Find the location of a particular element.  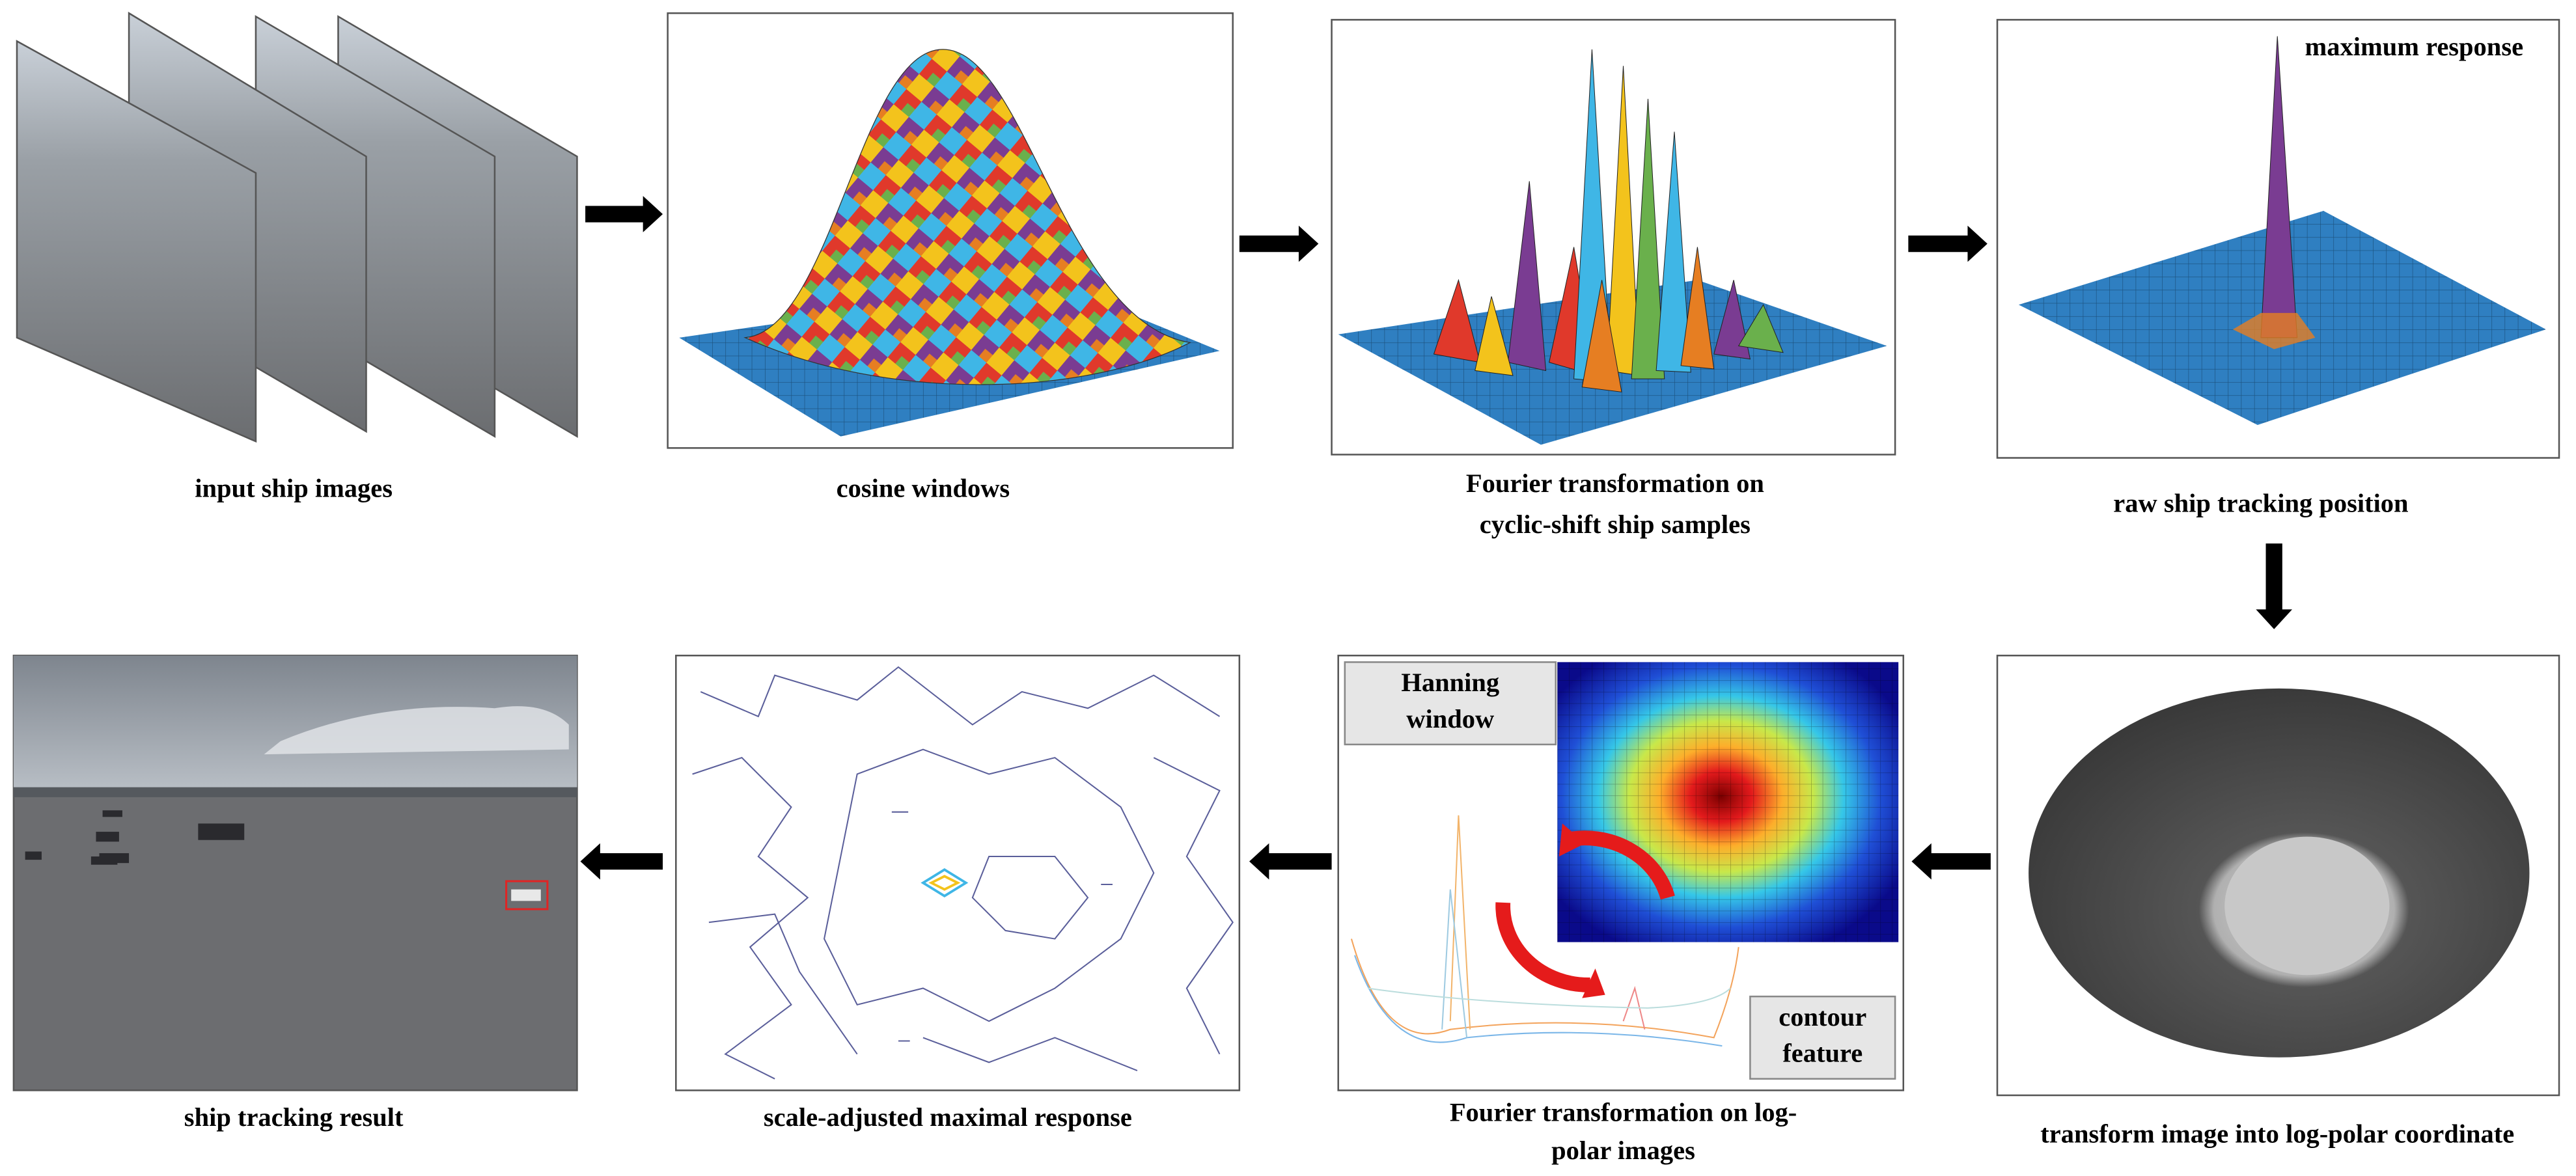

panel-label: ship tracking result is located at coordinates (294, 1117).